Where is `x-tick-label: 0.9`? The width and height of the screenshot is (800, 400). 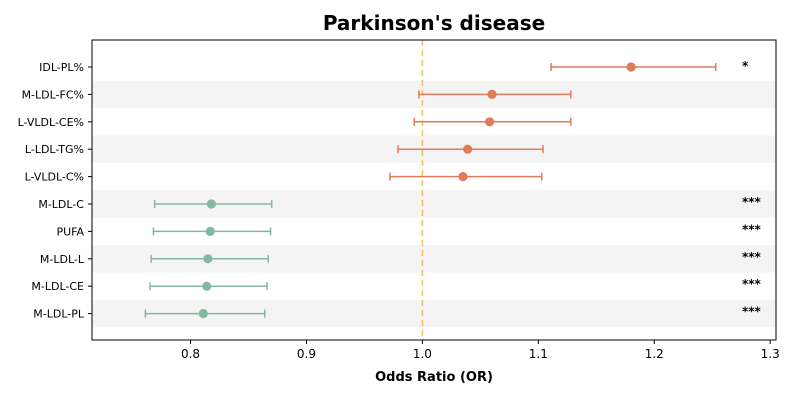
x-tick-label: 0.9 is located at coordinates (306, 354).